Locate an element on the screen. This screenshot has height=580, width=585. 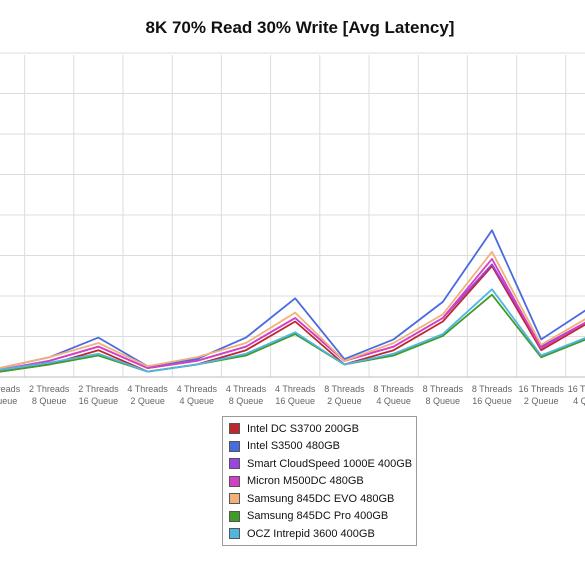
legend-label: Samsung 845DC EVO 480GB is located at coordinates (321, 498).